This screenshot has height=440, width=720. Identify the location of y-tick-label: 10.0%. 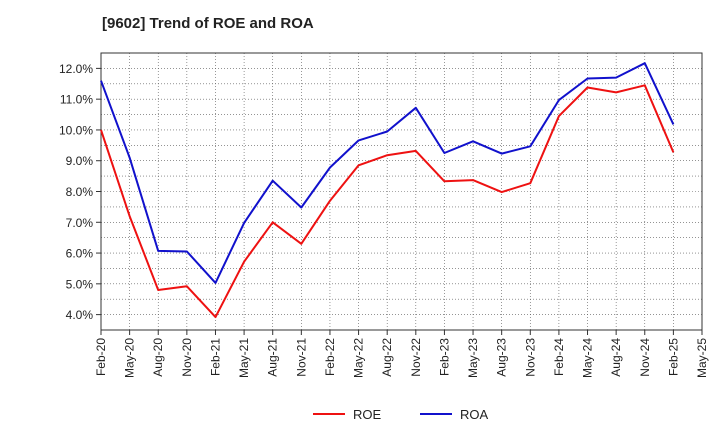
(76, 130).